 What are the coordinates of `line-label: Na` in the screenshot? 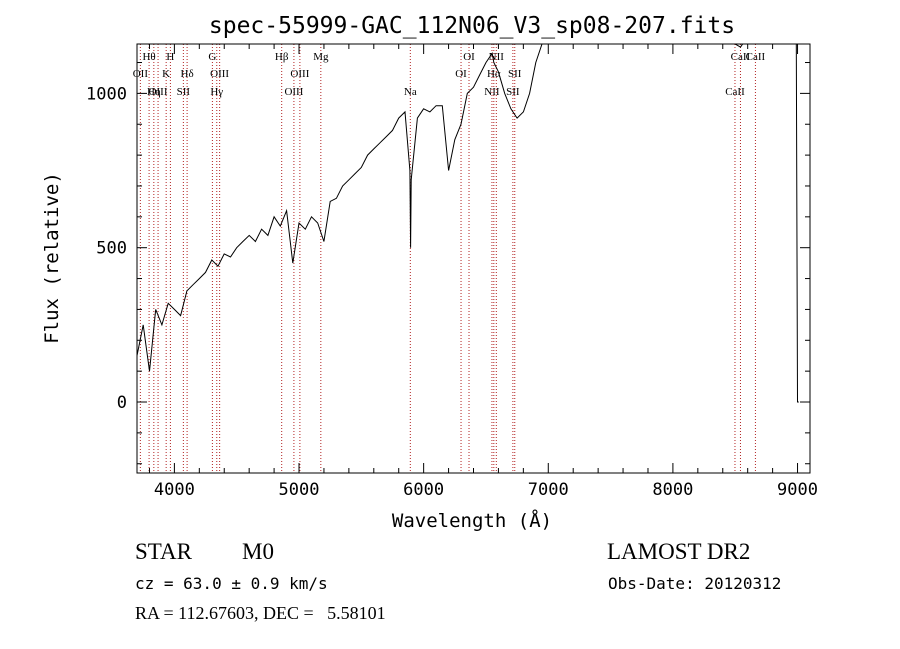 It's located at (410, 92).